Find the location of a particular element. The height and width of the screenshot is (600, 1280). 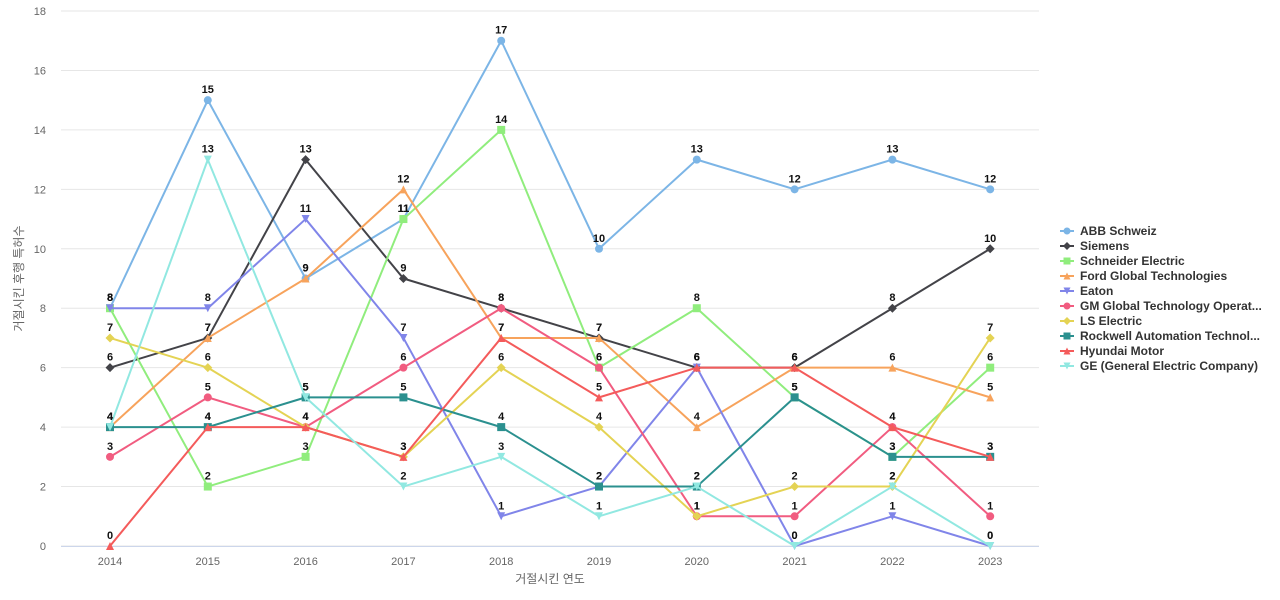

legend-item-hyundai-motor: Hyundai Motor is located at coordinates (1112, 351).